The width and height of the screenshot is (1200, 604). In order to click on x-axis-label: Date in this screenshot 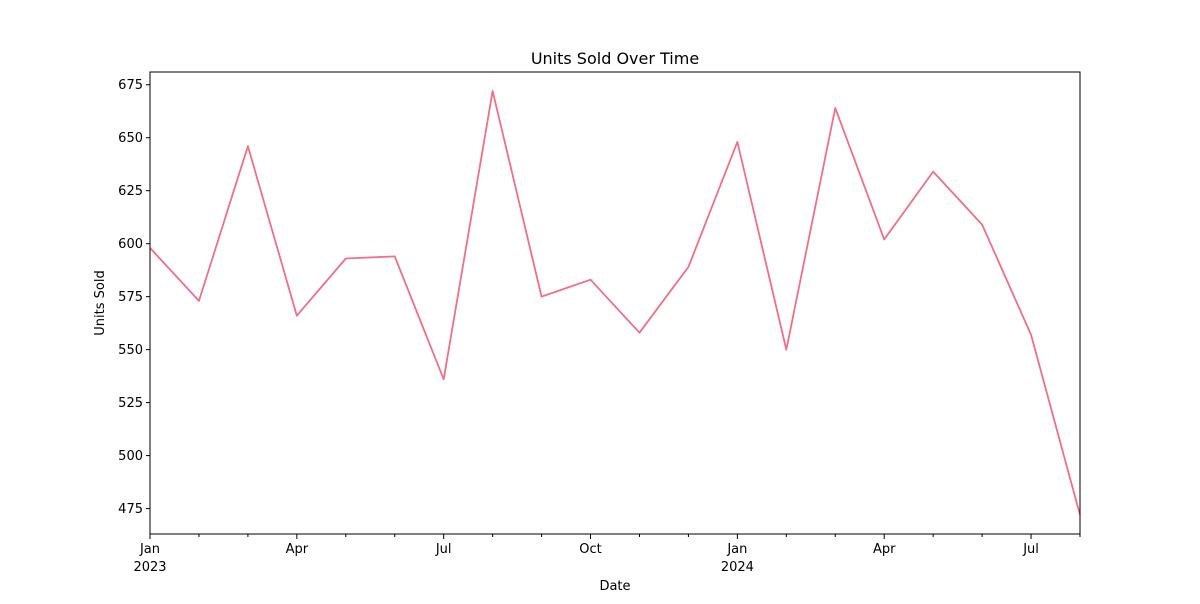, I will do `click(614, 586)`.